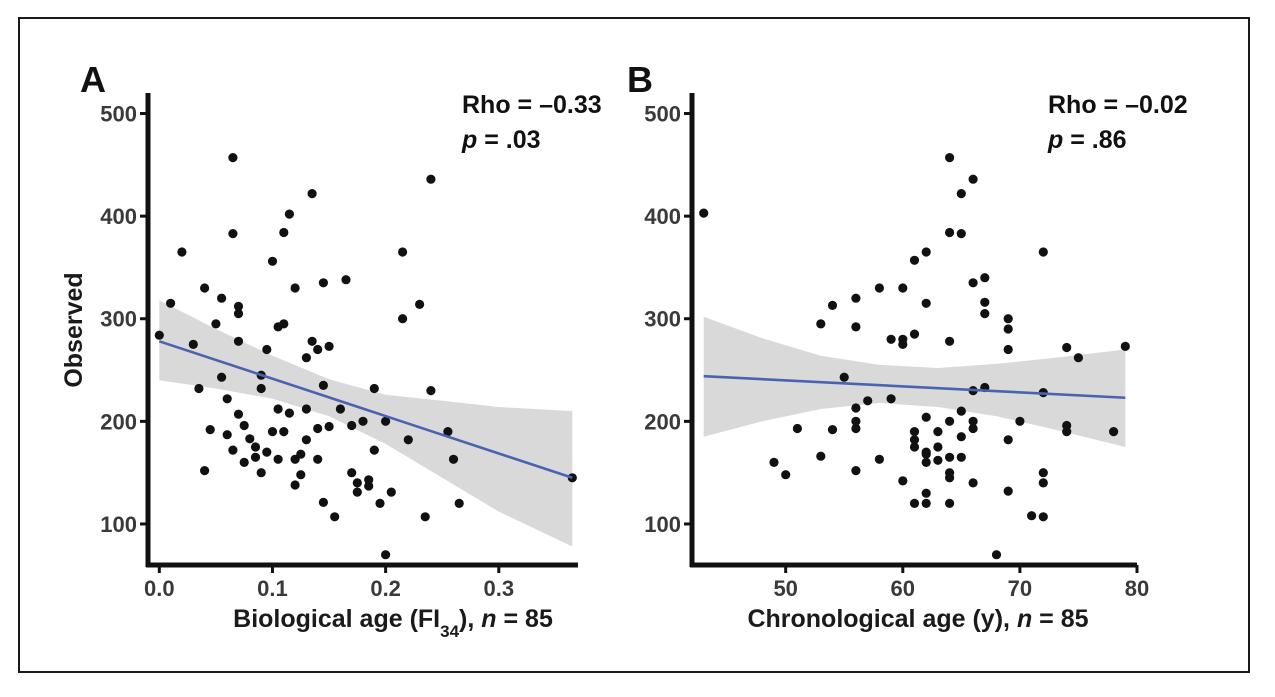  I want to click on p-symbol: p, so click(1055, 140).